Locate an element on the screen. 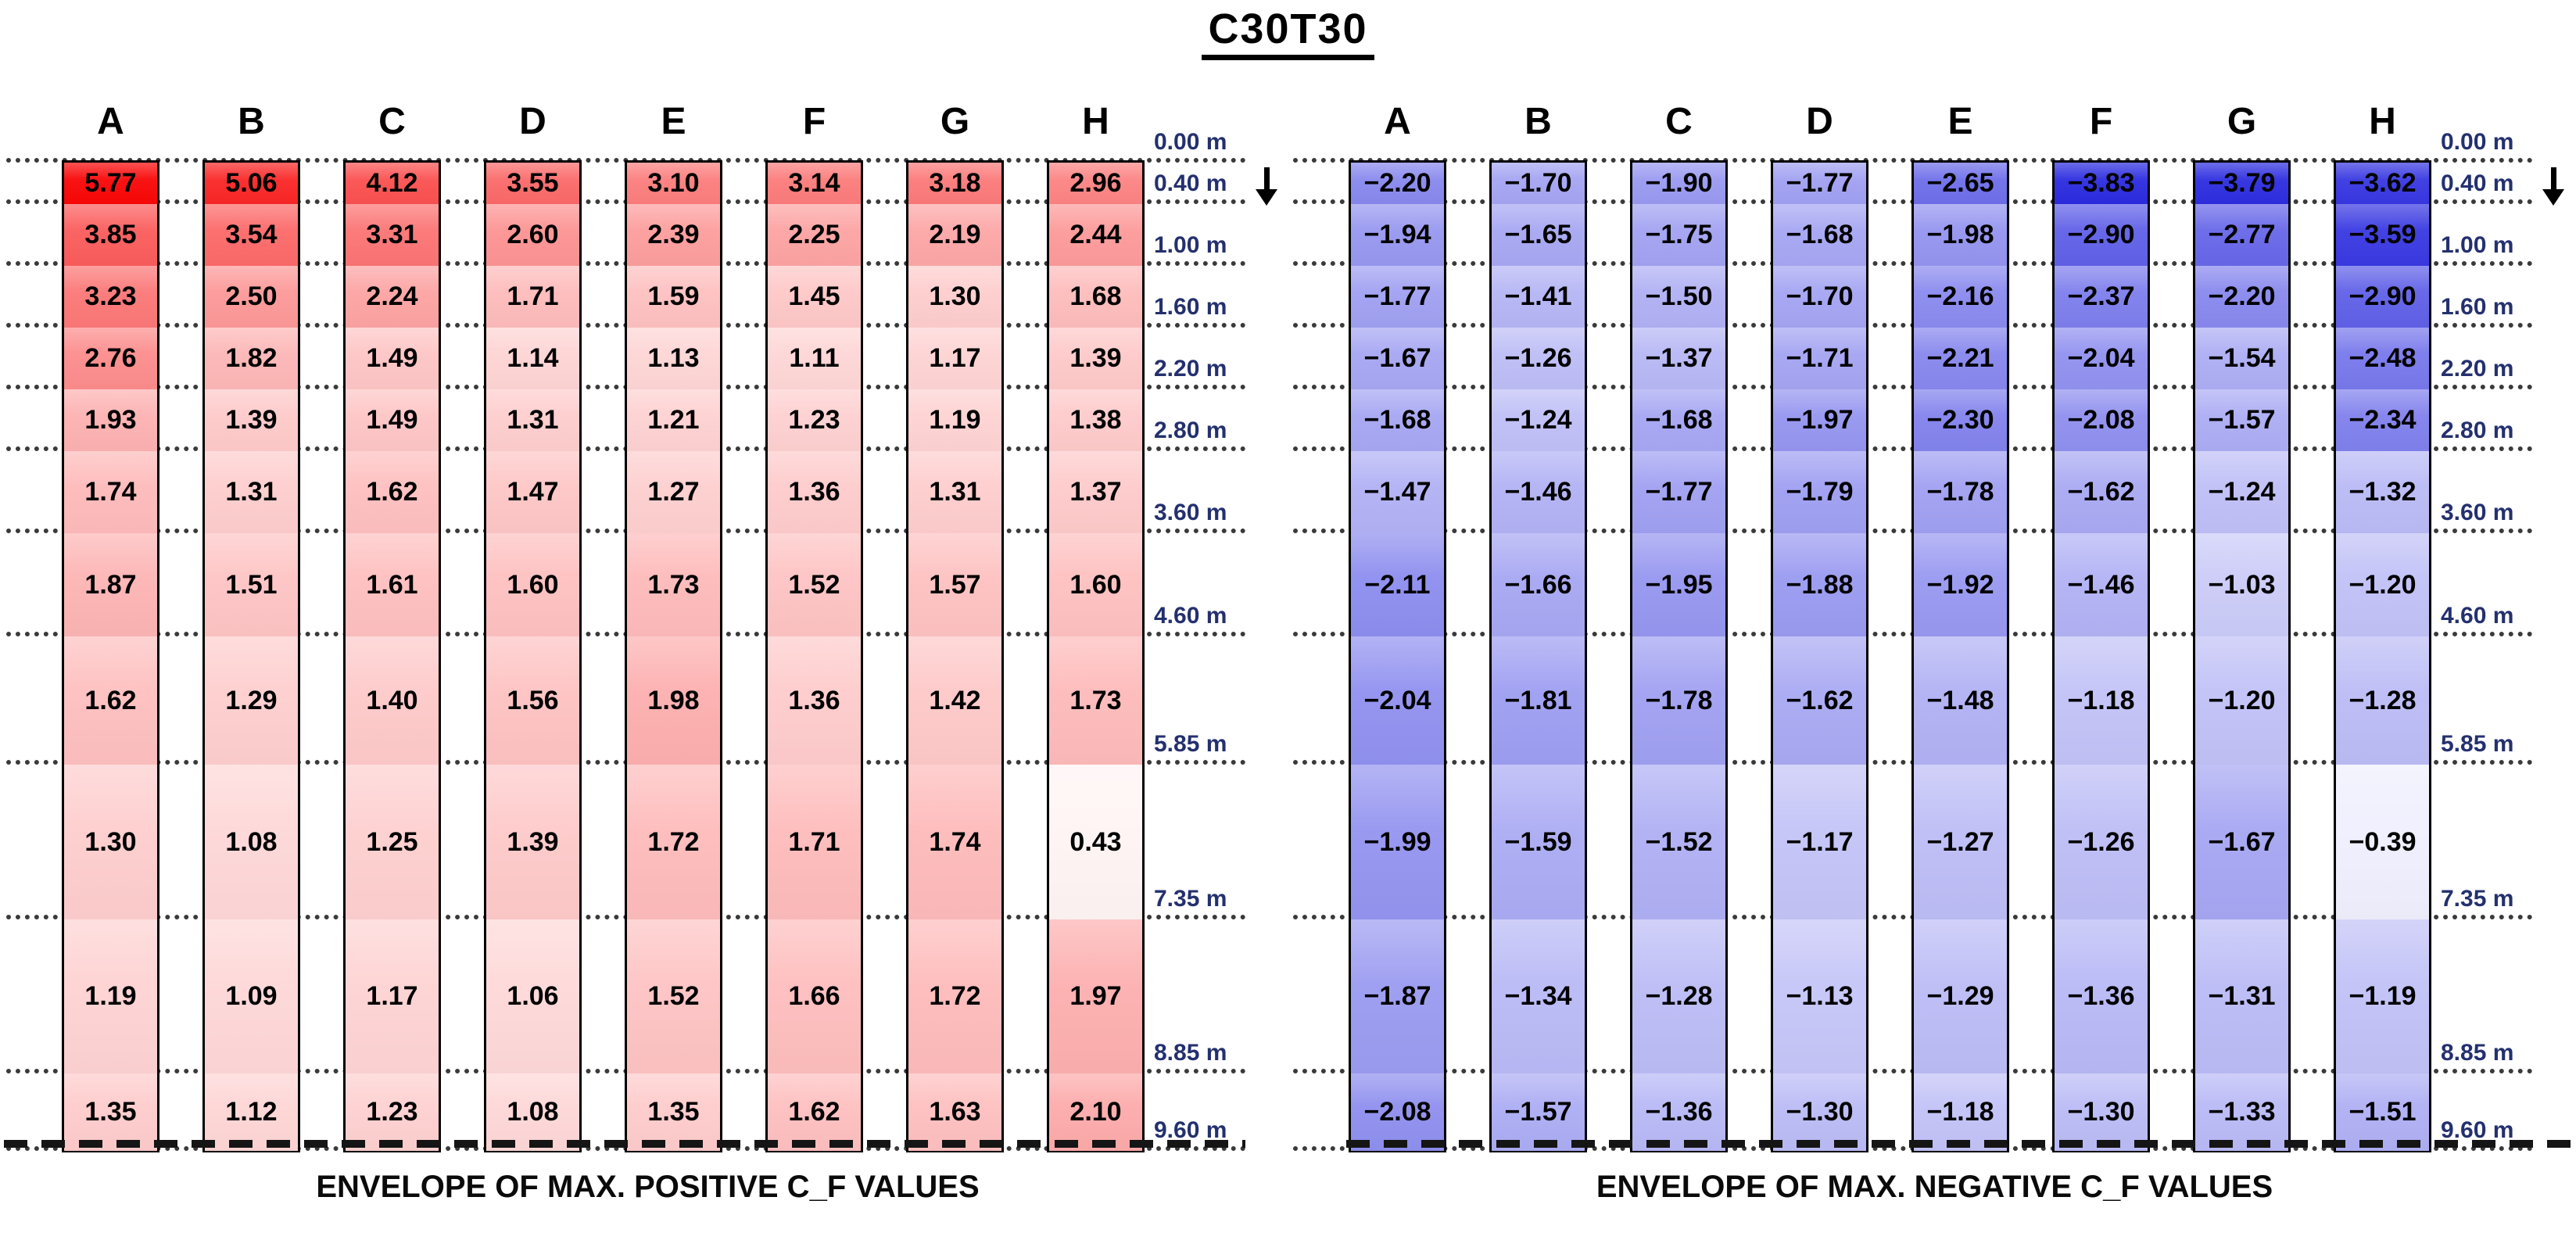 Image resolution: width=2576 pixels, height=1240 pixels. heatmap-cell: 2.96 is located at coordinates (1095, 183).